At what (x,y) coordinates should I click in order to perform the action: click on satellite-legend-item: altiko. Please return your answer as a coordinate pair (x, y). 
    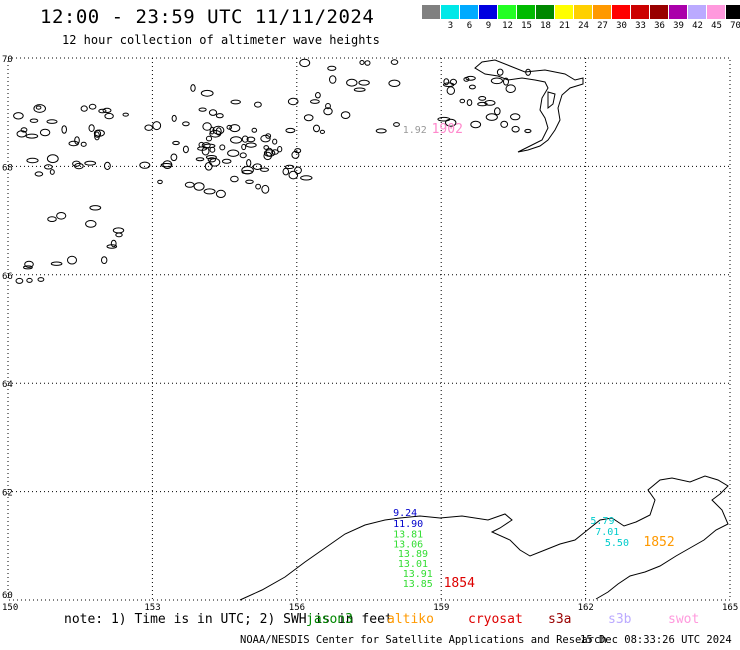
    Looking at the image, I should click on (410, 619).